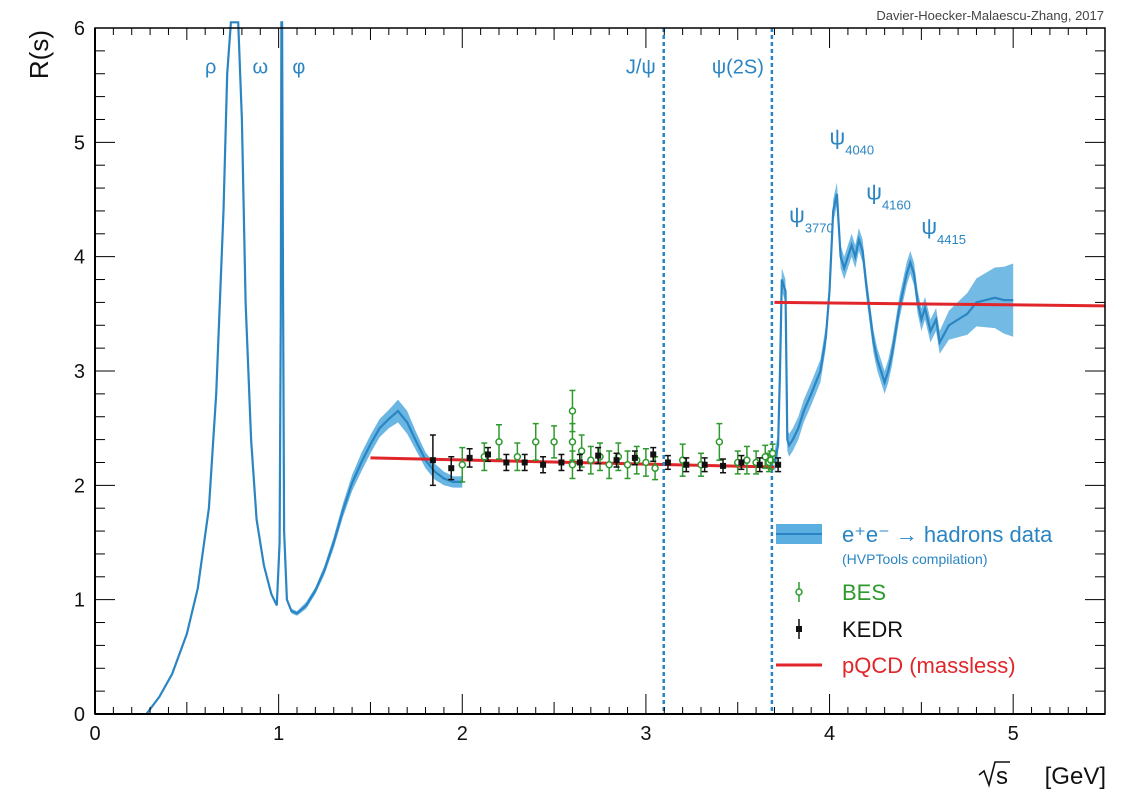 The height and width of the screenshot is (798, 1126). What do you see at coordinates (39, 54) in the screenshot?
I see `y-axis-label: R(s)` at bounding box center [39, 54].